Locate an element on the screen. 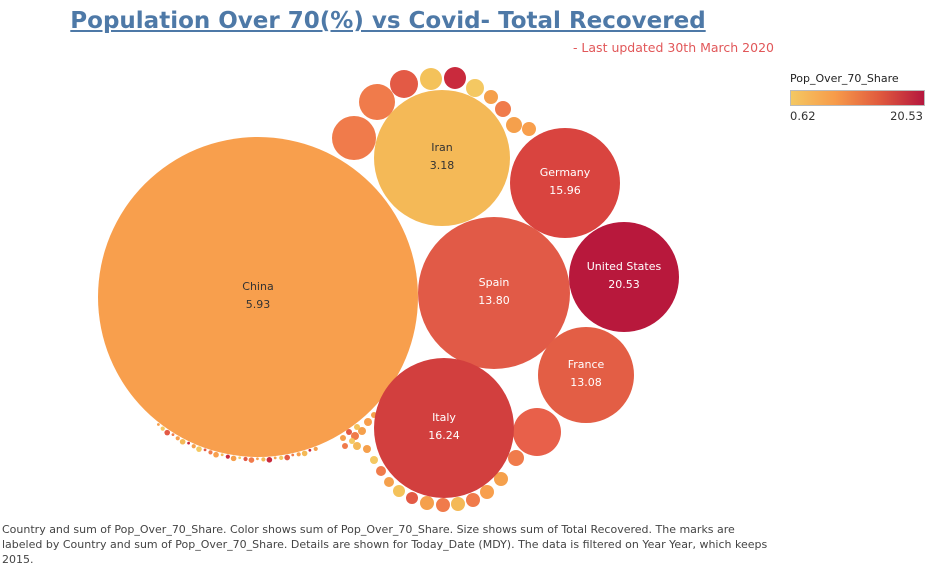  bubble-label-country: China is located at coordinates (257, 286).